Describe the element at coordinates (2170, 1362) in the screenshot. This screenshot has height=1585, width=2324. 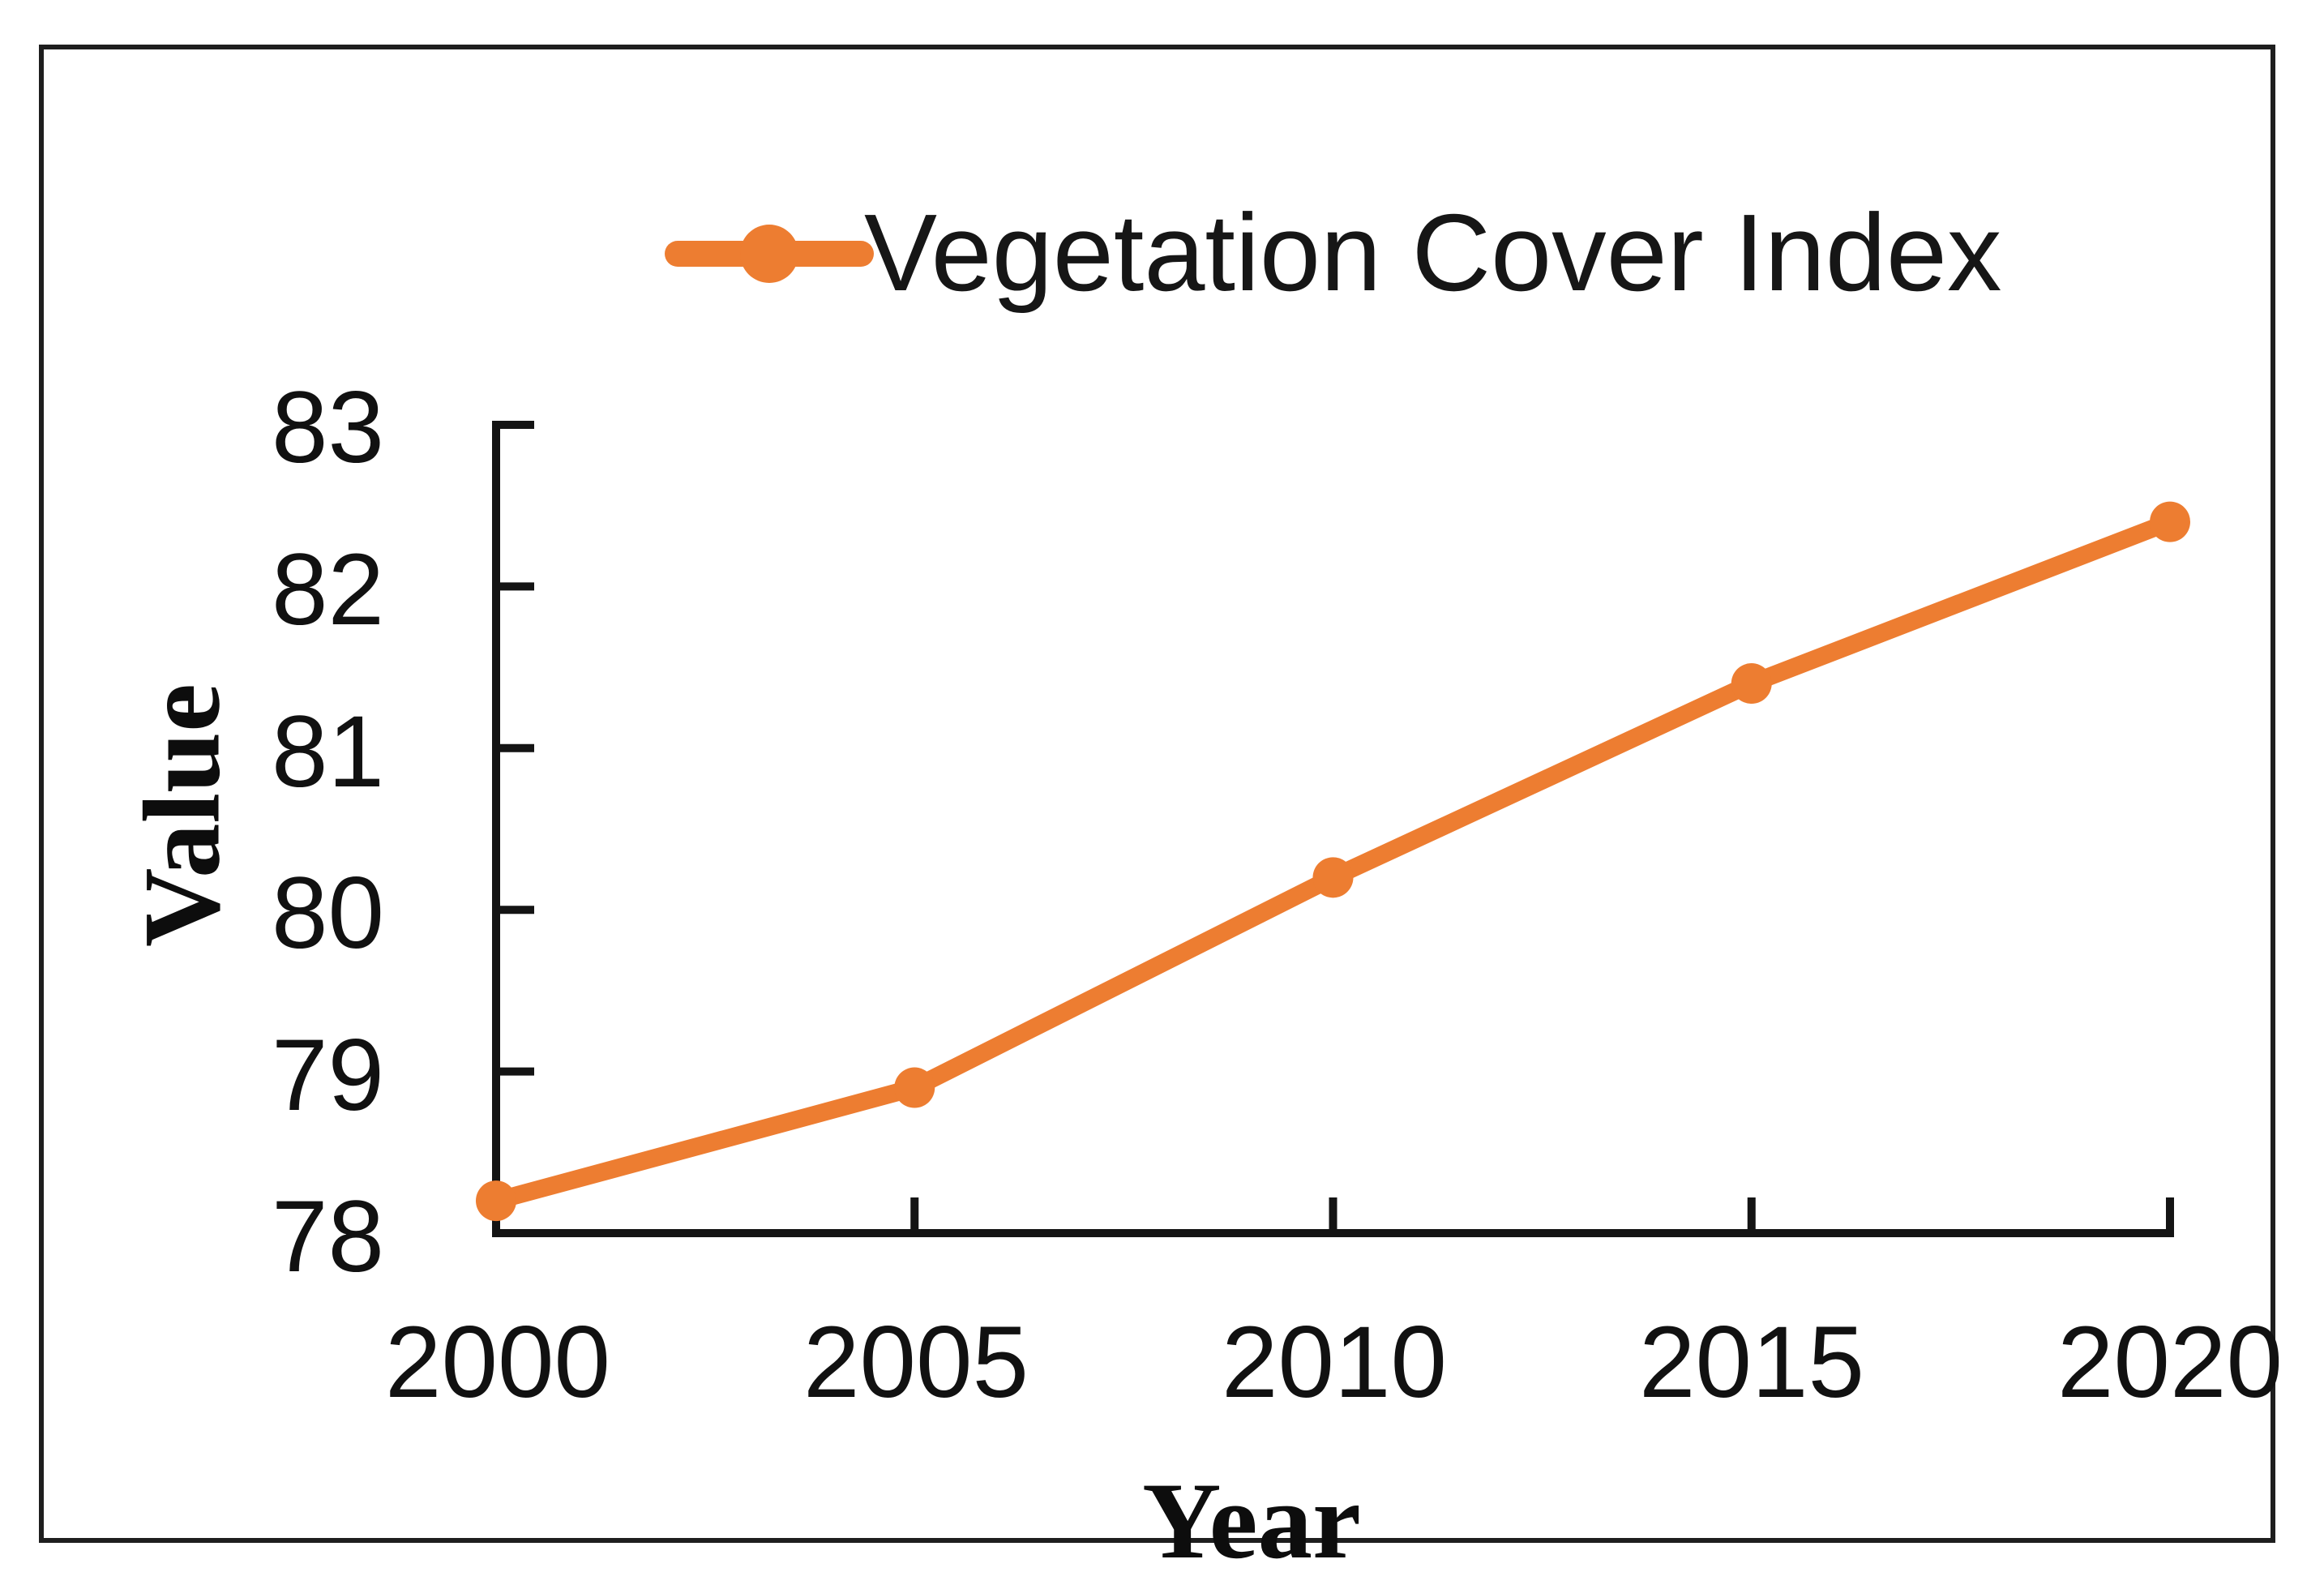
I see `x-tick-label-2020: 2020` at that location.